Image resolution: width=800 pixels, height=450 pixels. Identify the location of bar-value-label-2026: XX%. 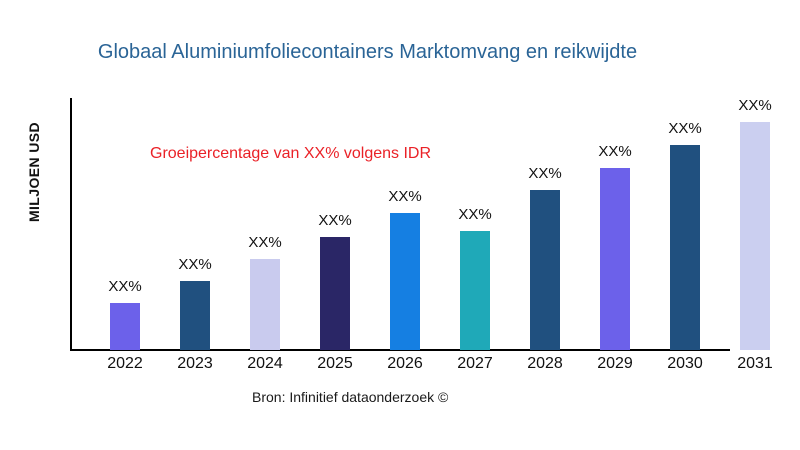
(405, 196).